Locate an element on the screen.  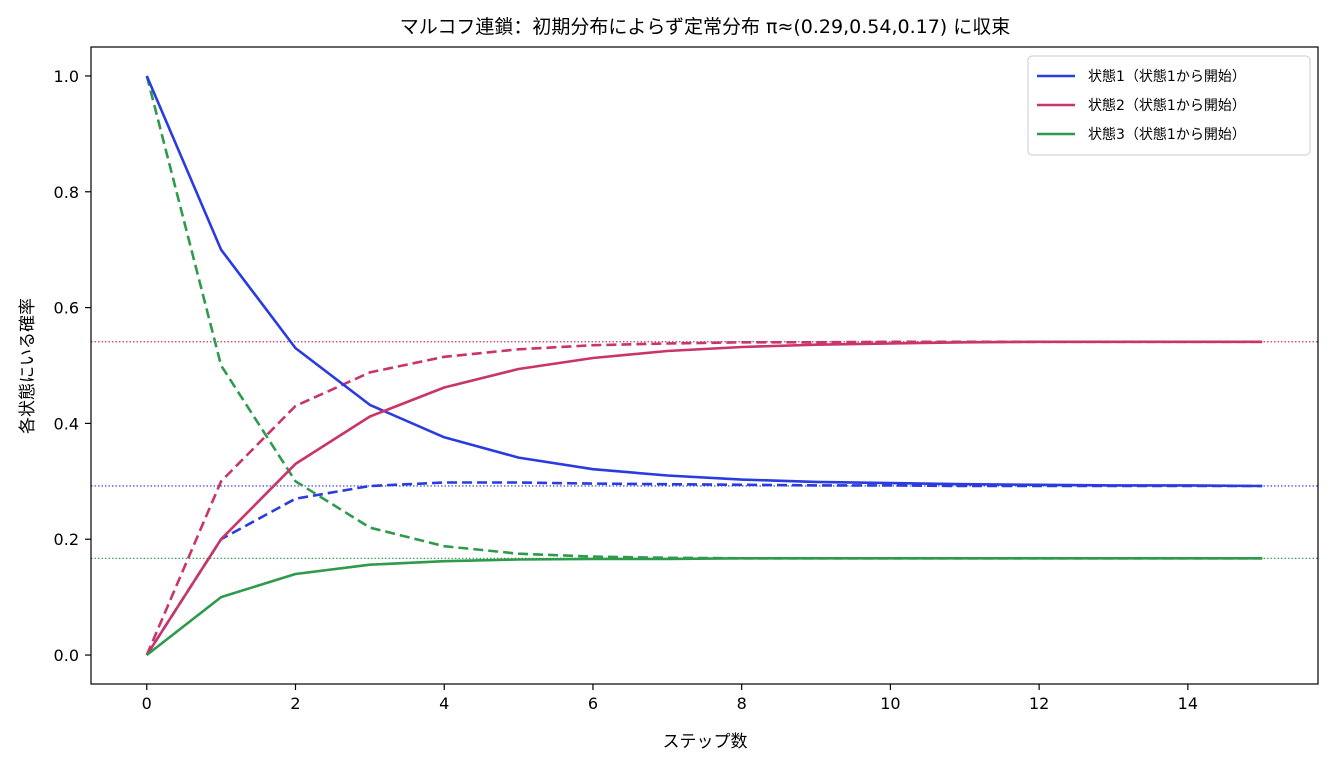
legend-entry: 状態2（状態1から開始） is located at coordinates (1167, 106).